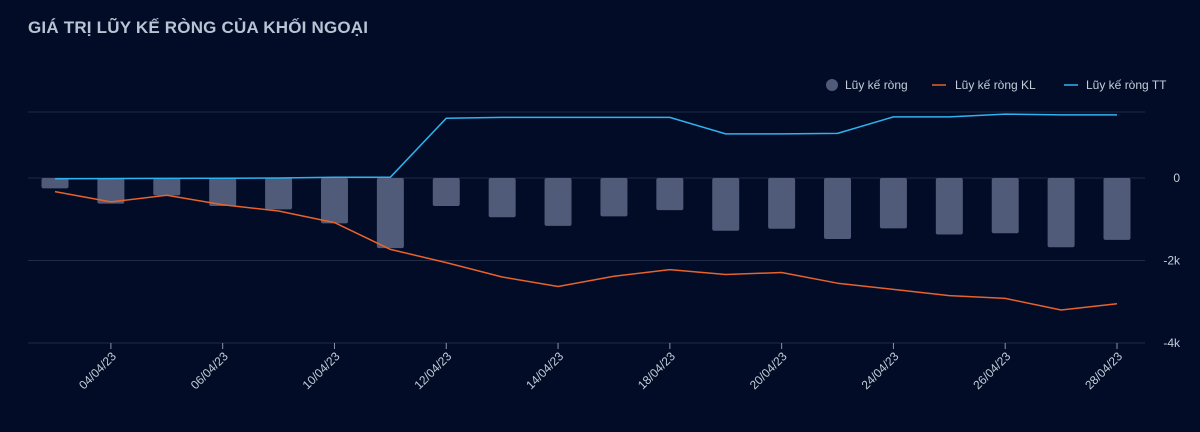 This screenshot has height=432, width=1200. Describe the element at coordinates (97, 370) in the screenshot. I see `x-tick-label: 04/04/23` at that location.